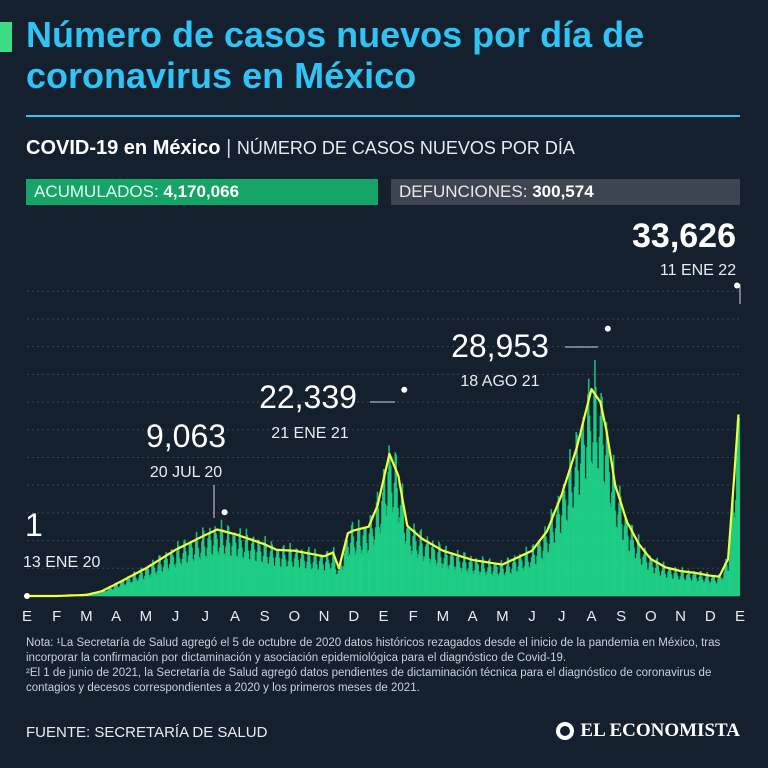 This screenshot has width=768, height=768. What do you see at coordinates (565, 731) in the screenshot?
I see `brand-icon` at bounding box center [565, 731].